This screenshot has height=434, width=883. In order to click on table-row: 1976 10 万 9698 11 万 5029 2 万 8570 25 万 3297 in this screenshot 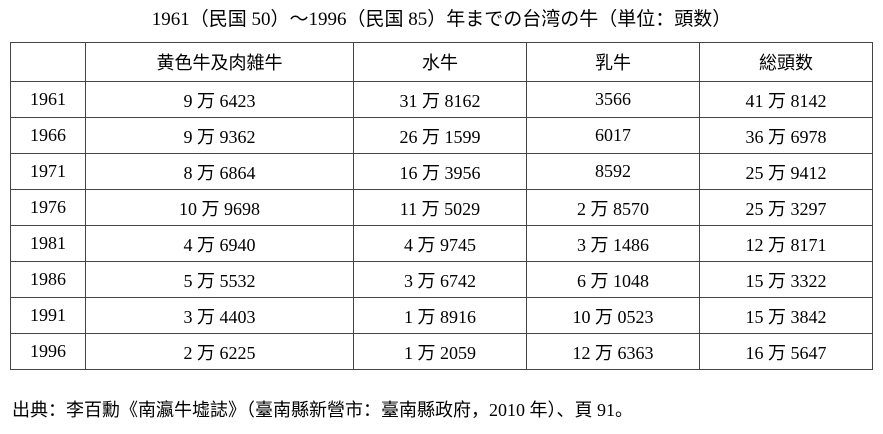, I will do `click(442, 207)`.